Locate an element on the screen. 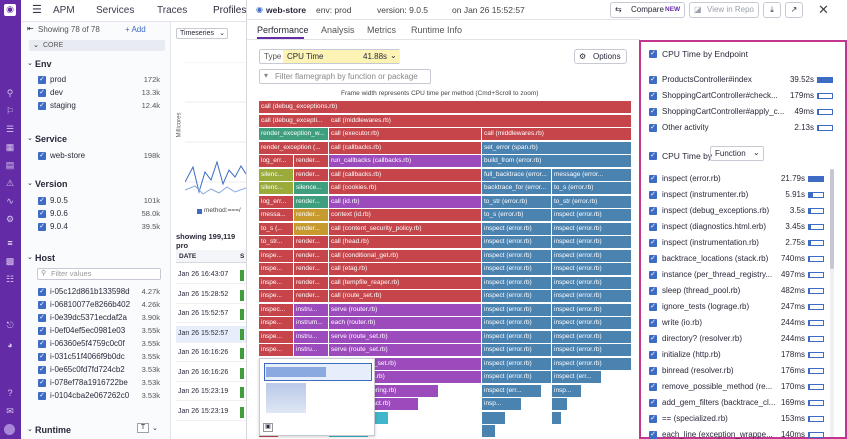 This screenshot has width=847, height=439. function-row: ✓ == (specialized.rb) 153ms is located at coordinates (743, 419).